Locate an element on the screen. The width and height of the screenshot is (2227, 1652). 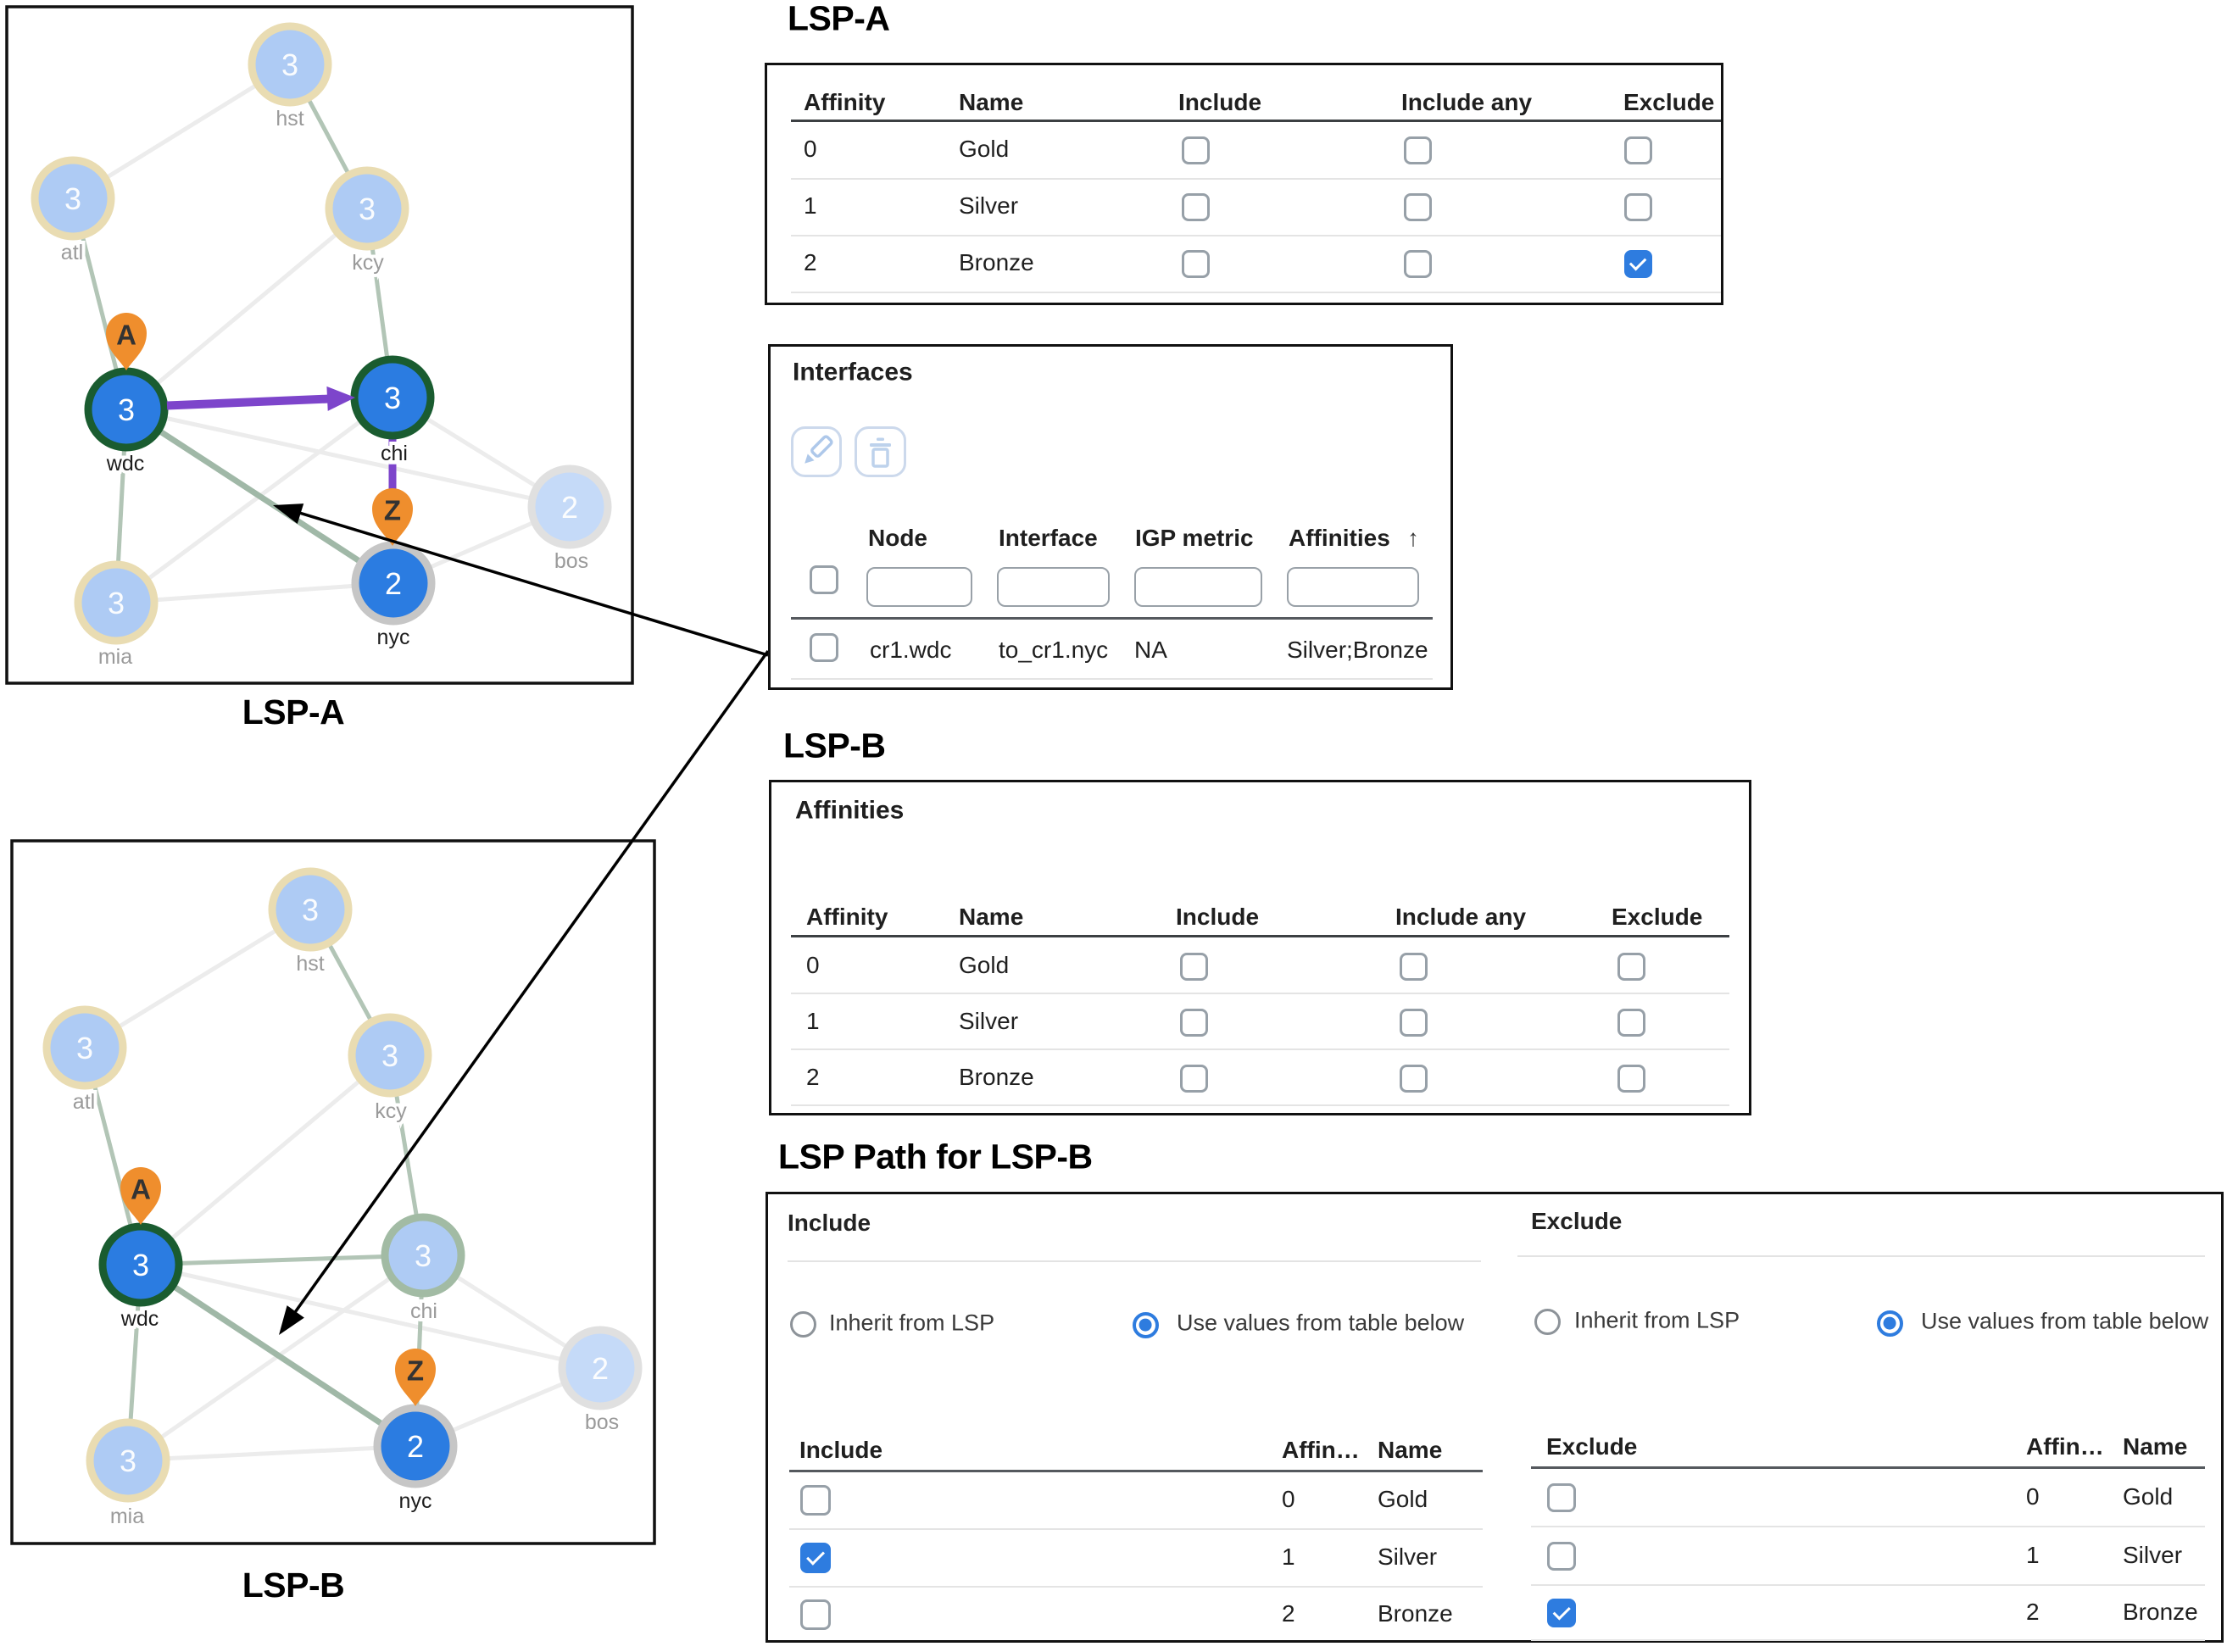
svg-text: LSP-A is located at coordinates (293, 712).